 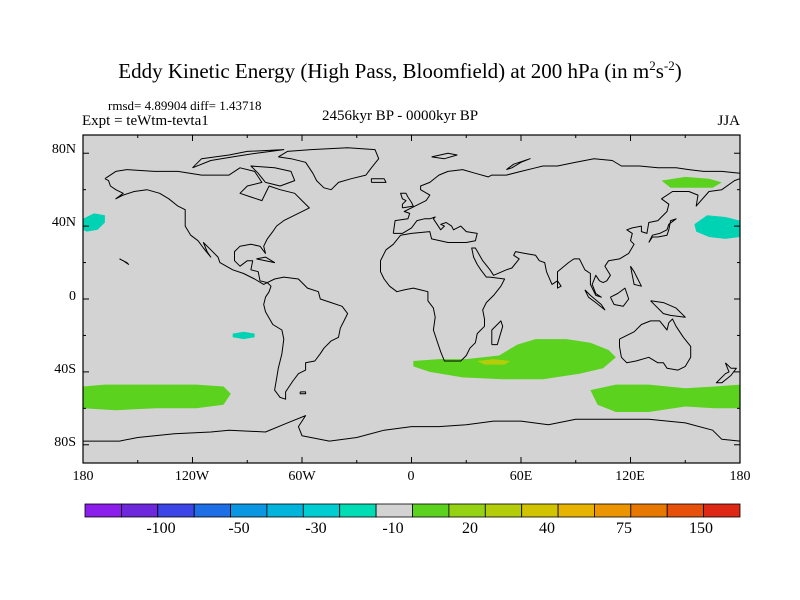 I want to click on coastline-australia, so click(x=655, y=344).